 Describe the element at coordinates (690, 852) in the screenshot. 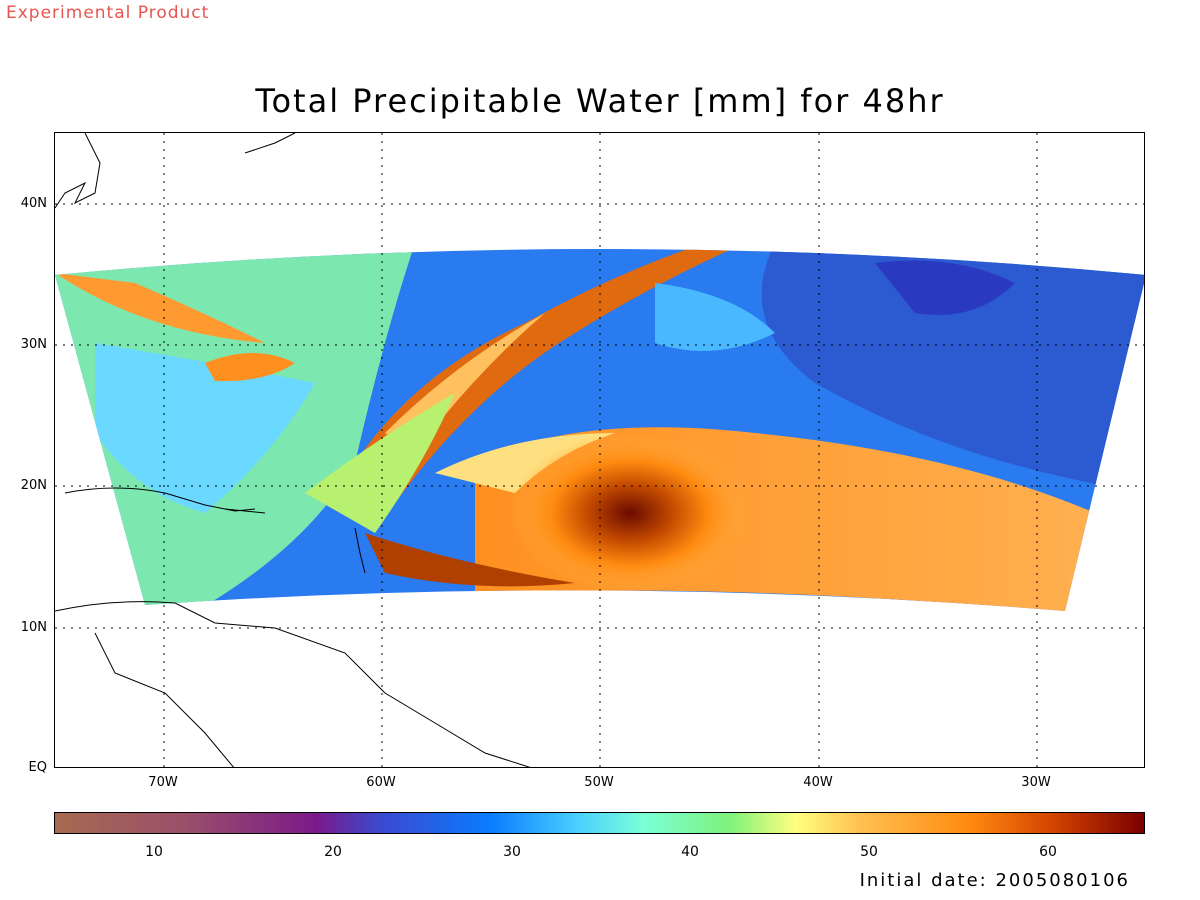

I see `colorbar-tick-40: 40` at that location.